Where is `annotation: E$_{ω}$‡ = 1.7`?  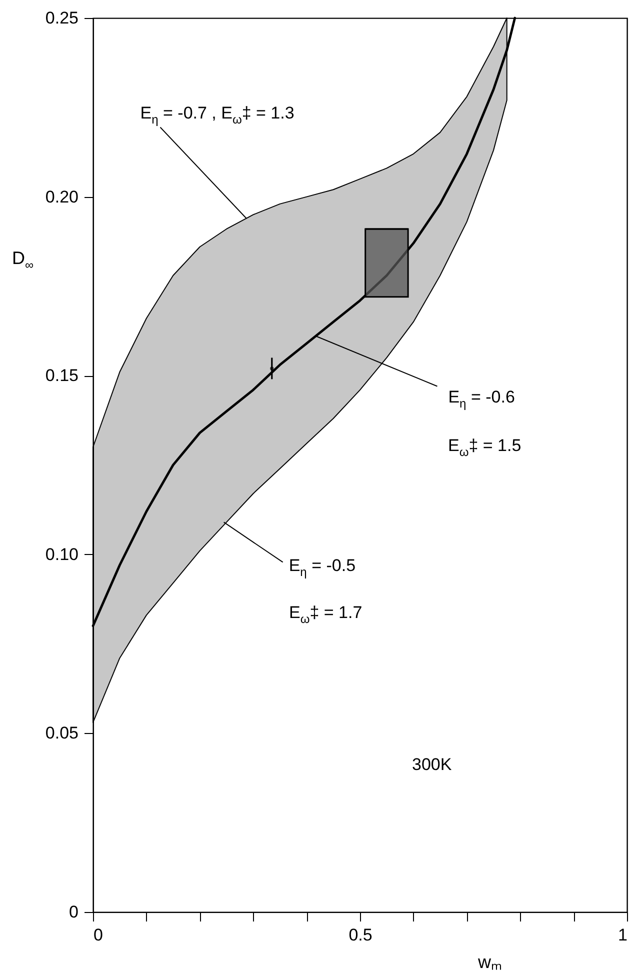
annotation: E$_{ω}$‡ = 1.7 is located at coordinates (325, 614).